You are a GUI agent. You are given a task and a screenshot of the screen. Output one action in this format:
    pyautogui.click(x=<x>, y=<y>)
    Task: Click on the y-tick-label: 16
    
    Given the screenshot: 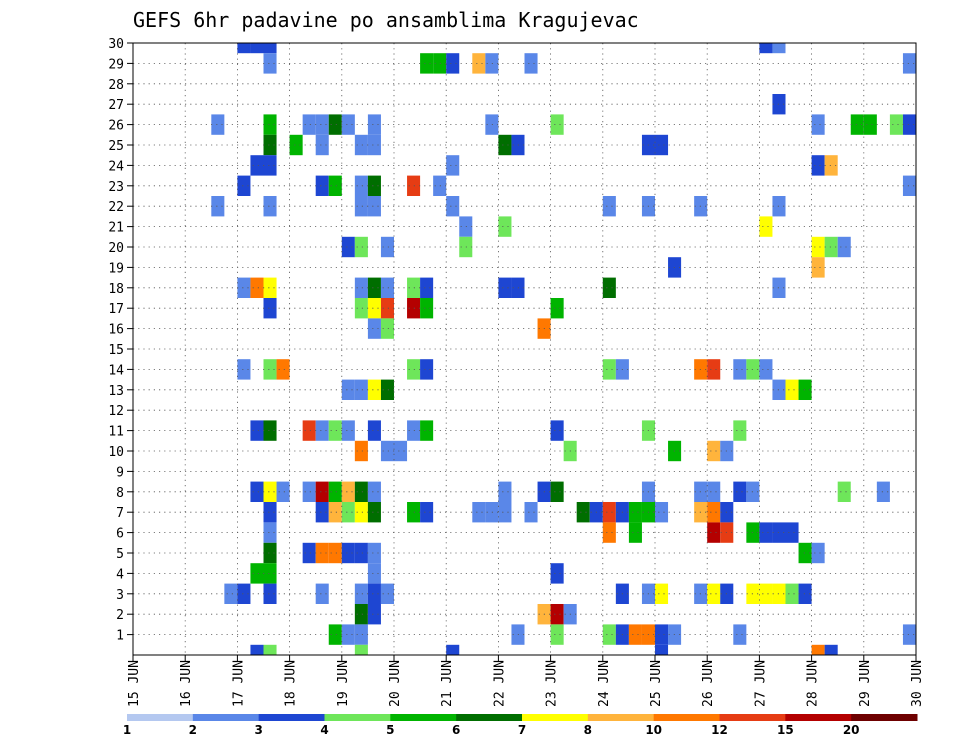 What is the action you would take?
    pyautogui.click(x=116, y=330)
    